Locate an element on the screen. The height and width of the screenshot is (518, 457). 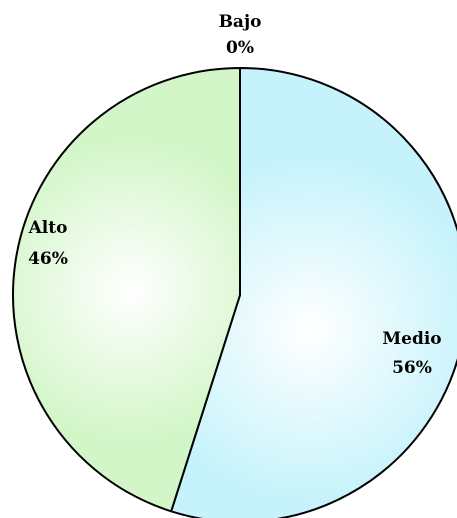
slice-label-bajo: Bajo is located at coordinates (240, 22).